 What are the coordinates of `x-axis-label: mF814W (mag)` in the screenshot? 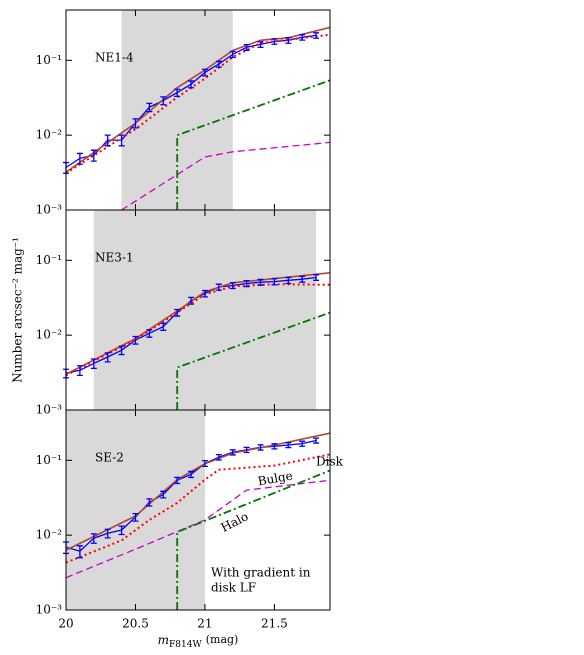 It's located at (198, 641).